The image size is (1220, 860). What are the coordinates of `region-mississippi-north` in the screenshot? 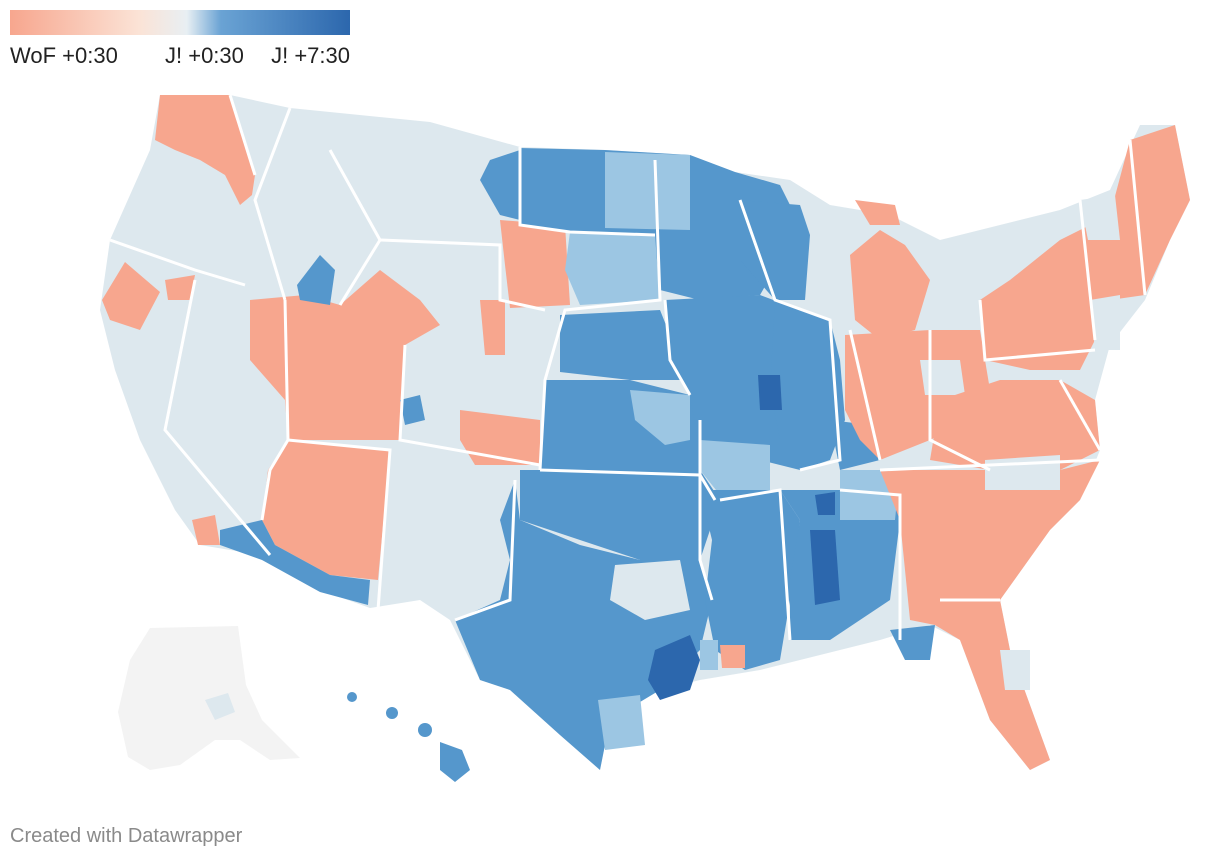 It's located at (825, 503).